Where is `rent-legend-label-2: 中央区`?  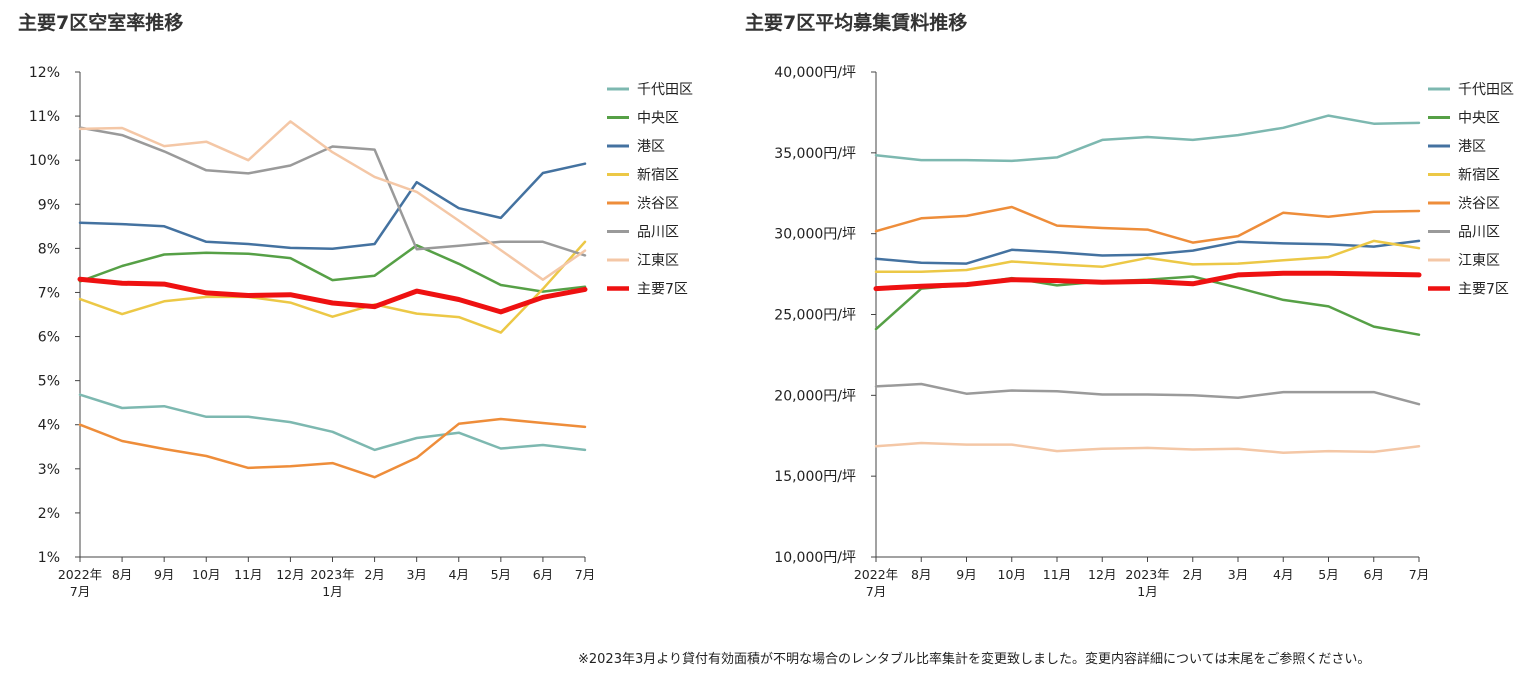 rent-legend-label-2: 中央区 is located at coordinates (1479, 119).